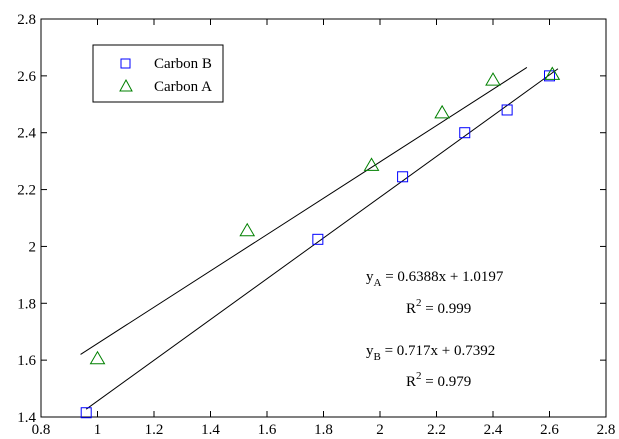 Image resolution: width=619 pixels, height=439 pixels. I want to click on legend-label-carbon-a: Carbon A, so click(183, 87).